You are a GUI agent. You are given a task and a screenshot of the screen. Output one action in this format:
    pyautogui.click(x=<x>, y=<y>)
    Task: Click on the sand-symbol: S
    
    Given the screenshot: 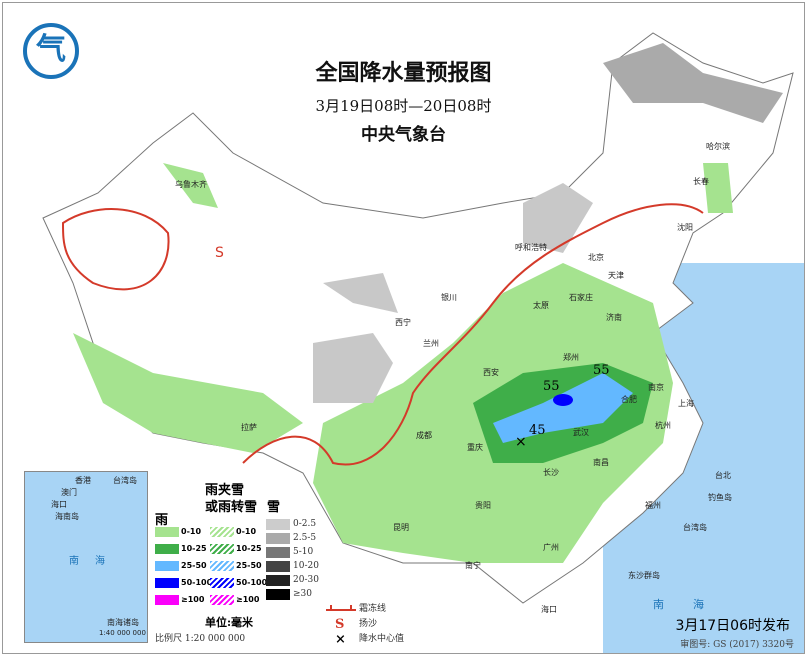 What is the action you would take?
    pyautogui.click(x=219, y=253)
    